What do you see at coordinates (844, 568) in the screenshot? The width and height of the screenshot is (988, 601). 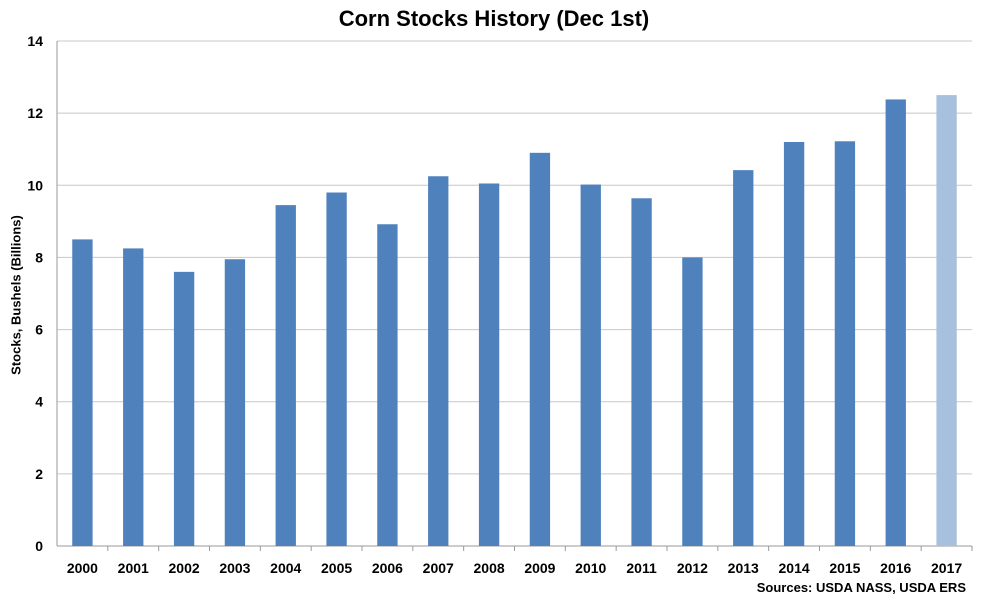 I see `x-tick-label: 2015` at bounding box center [844, 568].